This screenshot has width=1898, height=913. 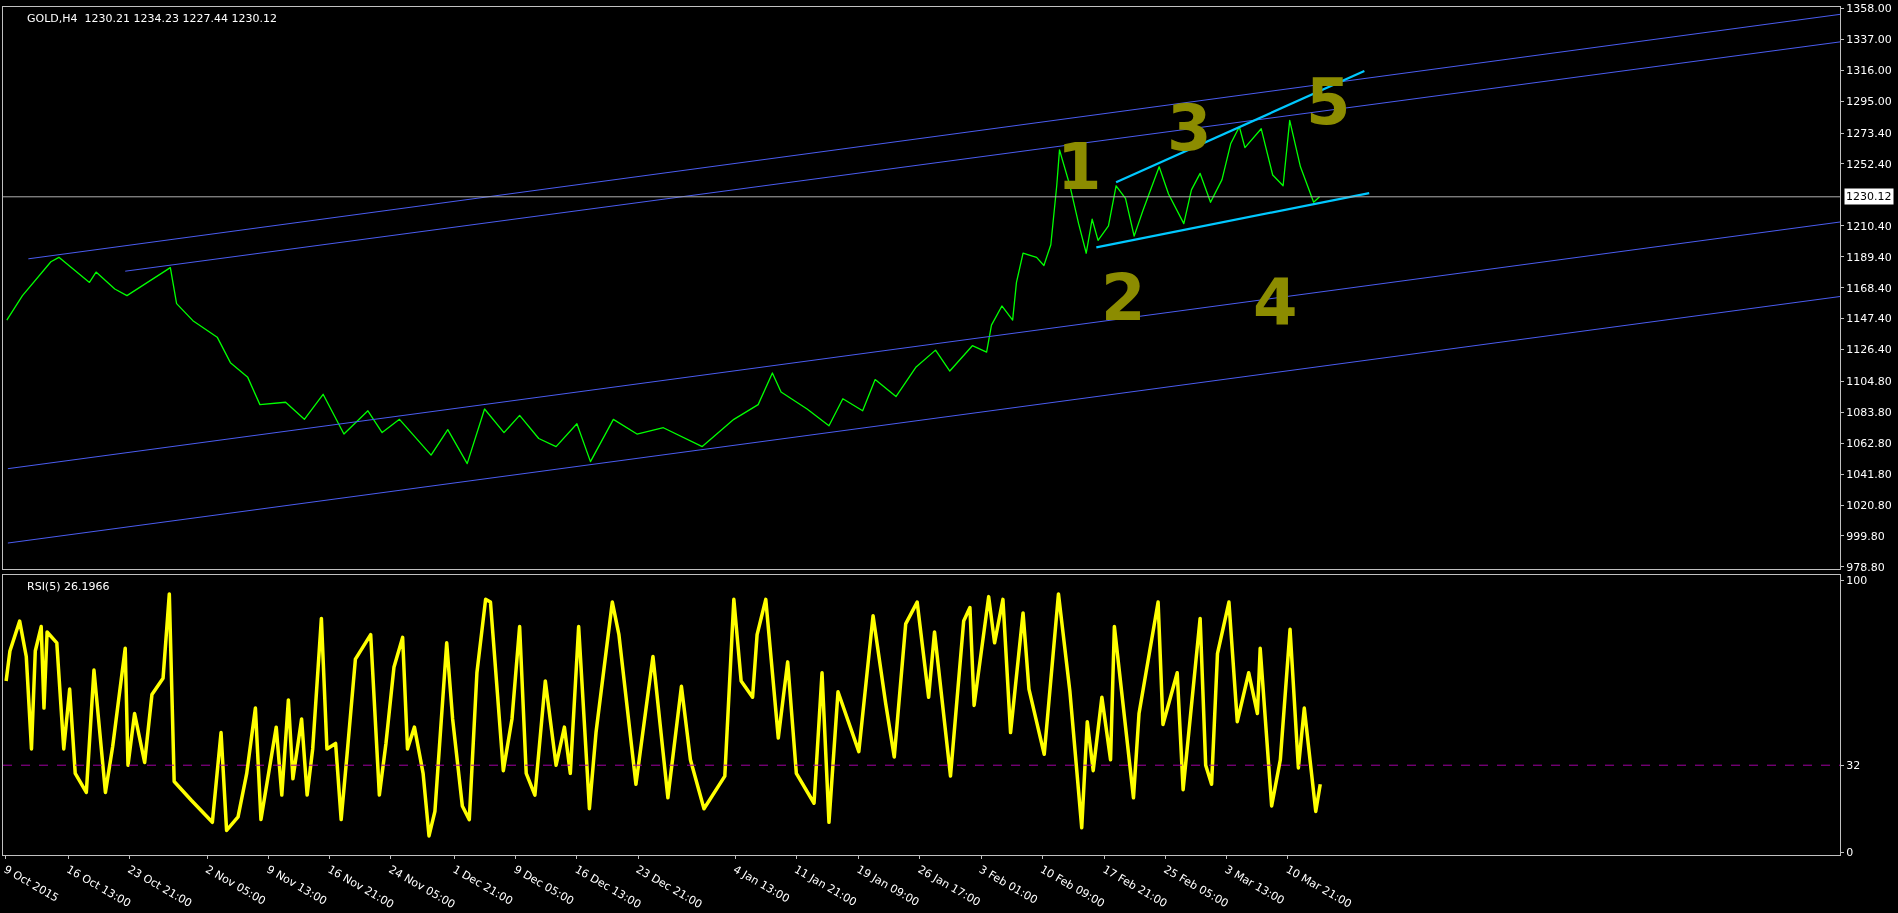 What do you see at coordinates (1869, 444) in the screenshot?
I see `y-tick-label: 1062.80` at bounding box center [1869, 444].